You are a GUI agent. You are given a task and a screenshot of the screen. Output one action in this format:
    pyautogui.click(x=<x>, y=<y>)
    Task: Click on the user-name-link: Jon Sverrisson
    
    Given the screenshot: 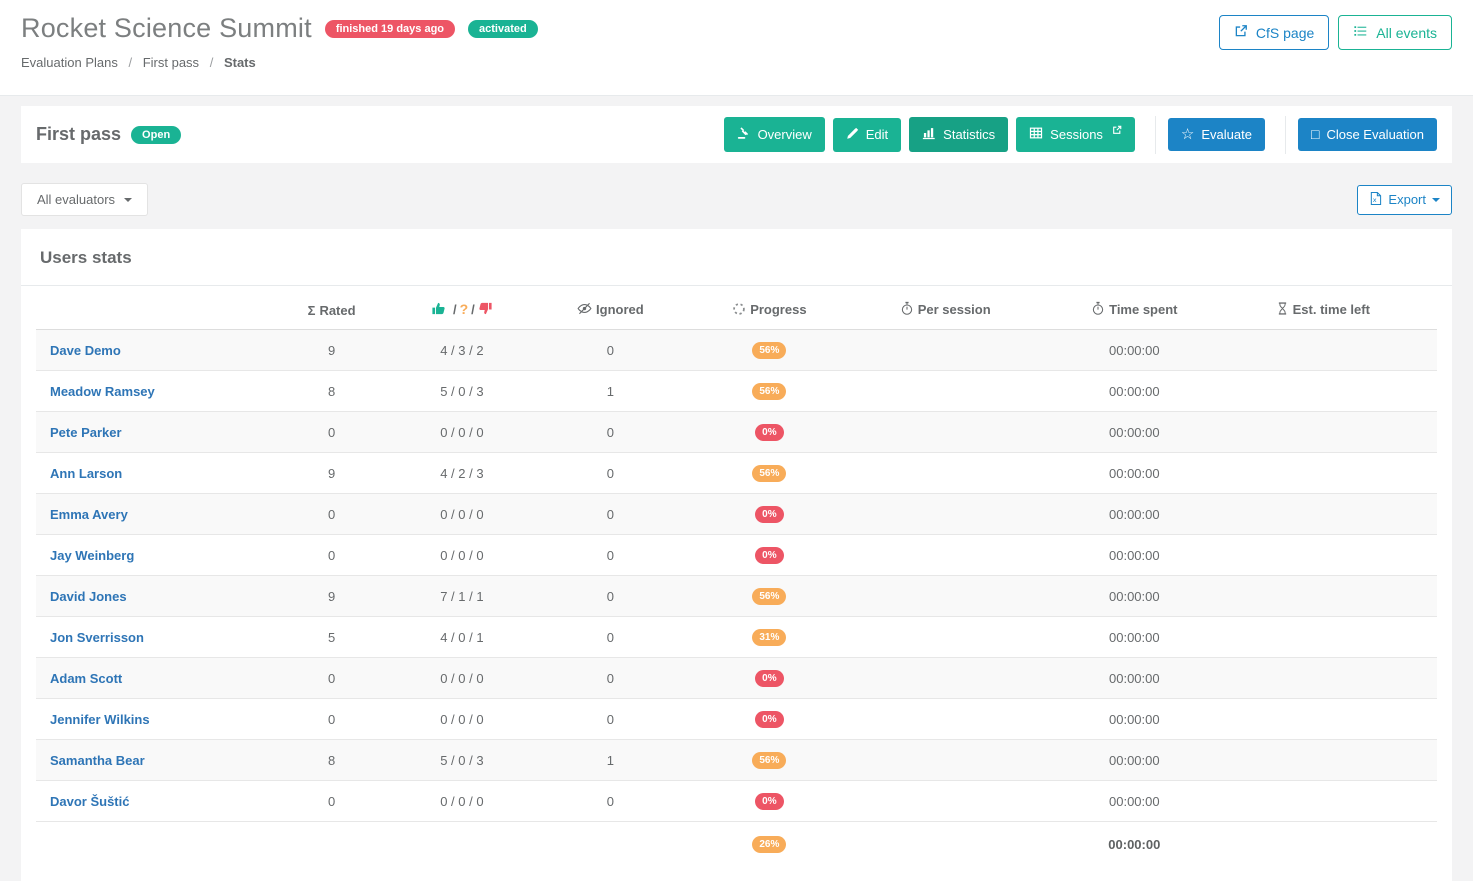 What is the action you would take?
    pyautogui.click(x=97, y=637)
    